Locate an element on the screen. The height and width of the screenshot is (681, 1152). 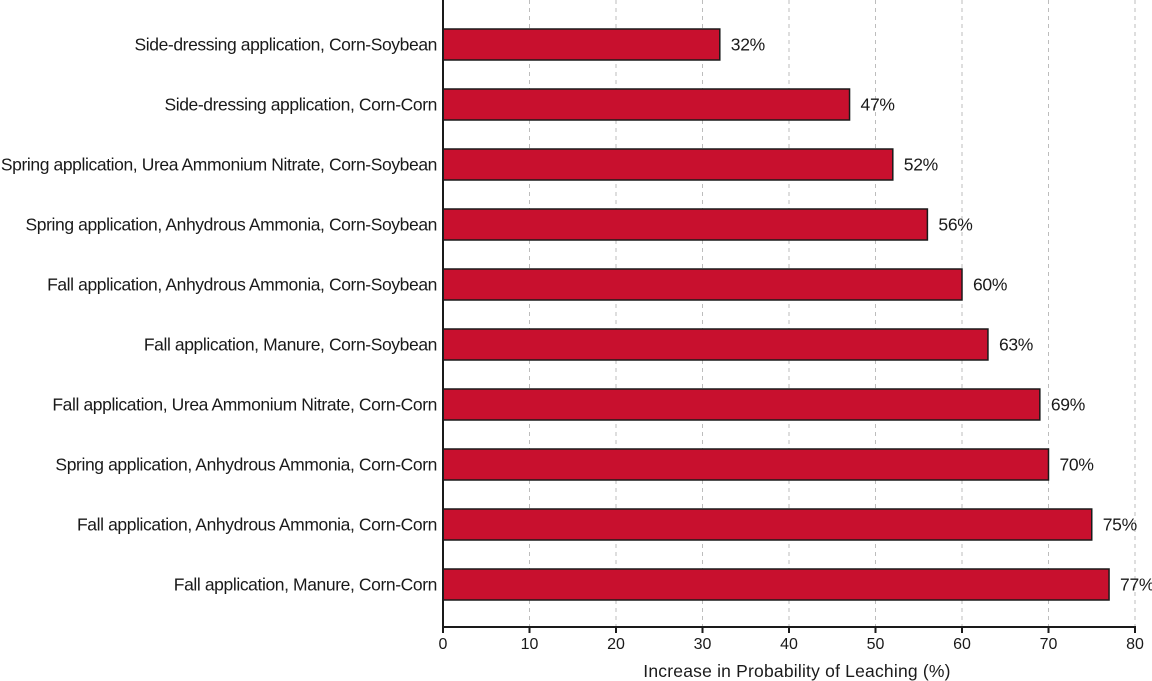
value-label: 77% is located at coordinates (1136, 585).